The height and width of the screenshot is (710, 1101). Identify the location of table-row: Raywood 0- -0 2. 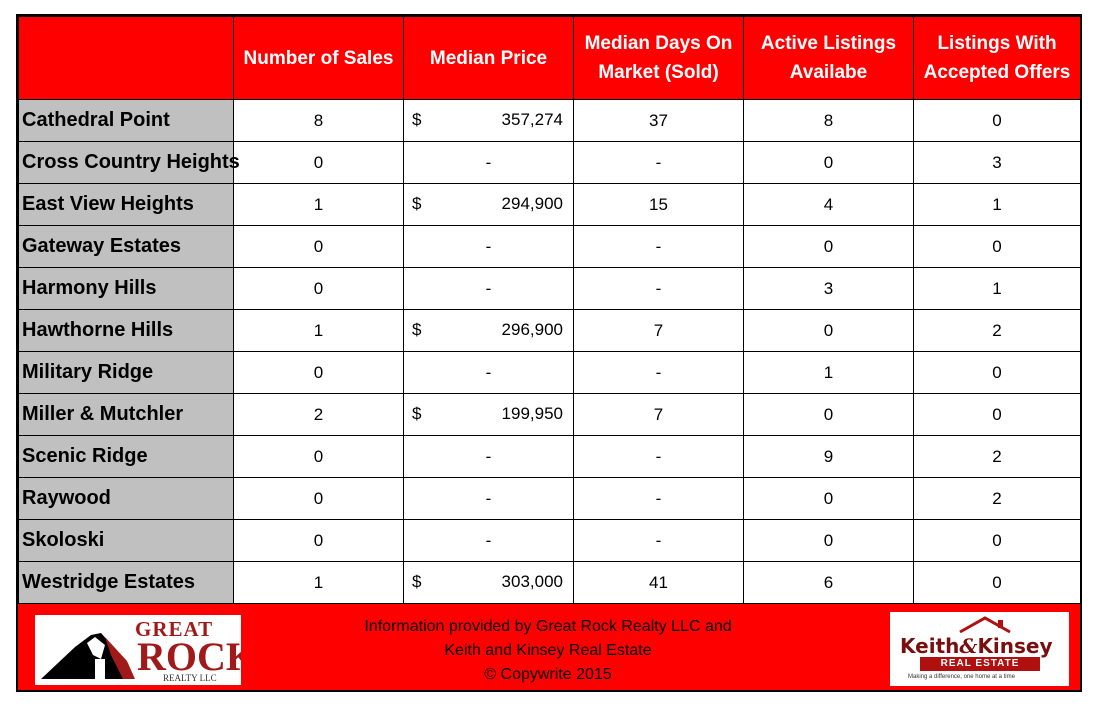
(549, 498).